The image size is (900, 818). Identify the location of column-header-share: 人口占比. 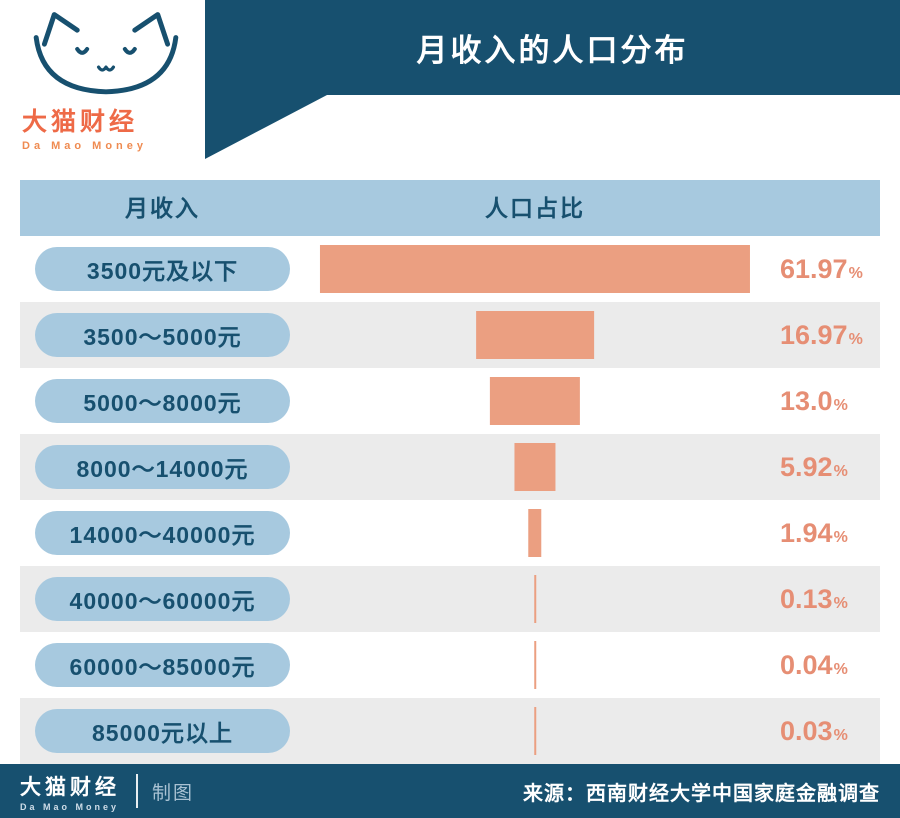
(535, 208).